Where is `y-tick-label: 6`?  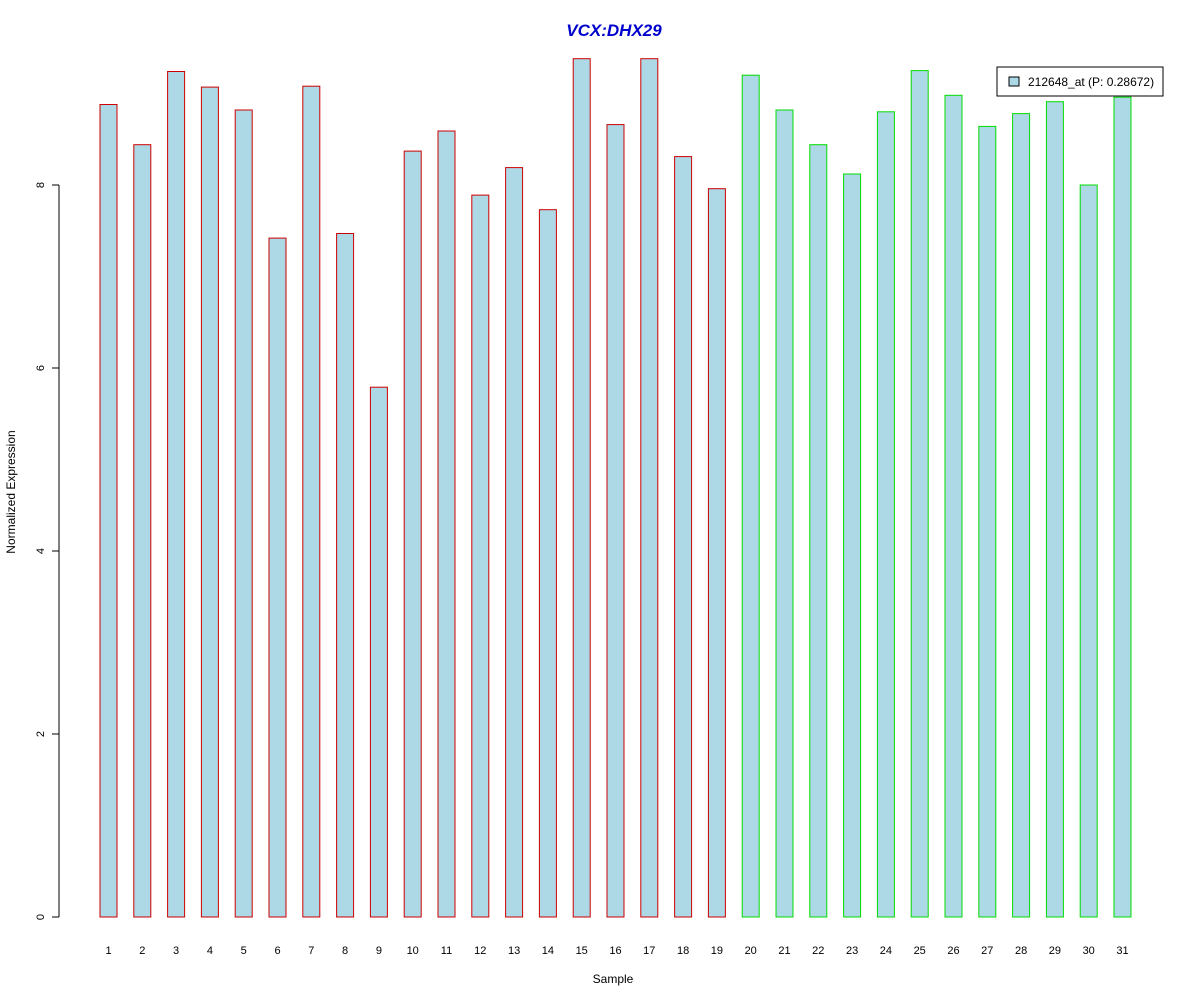 y-tick-label: 6 is located at coordinates (41, 368).